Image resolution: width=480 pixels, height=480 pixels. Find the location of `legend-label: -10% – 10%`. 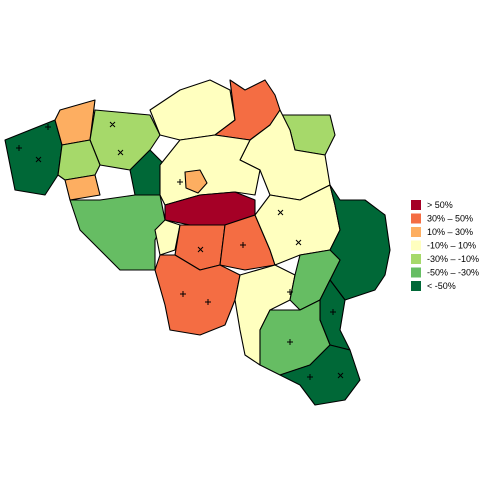

legend-label: -10% – 10% is located at coordinates (451, 245).